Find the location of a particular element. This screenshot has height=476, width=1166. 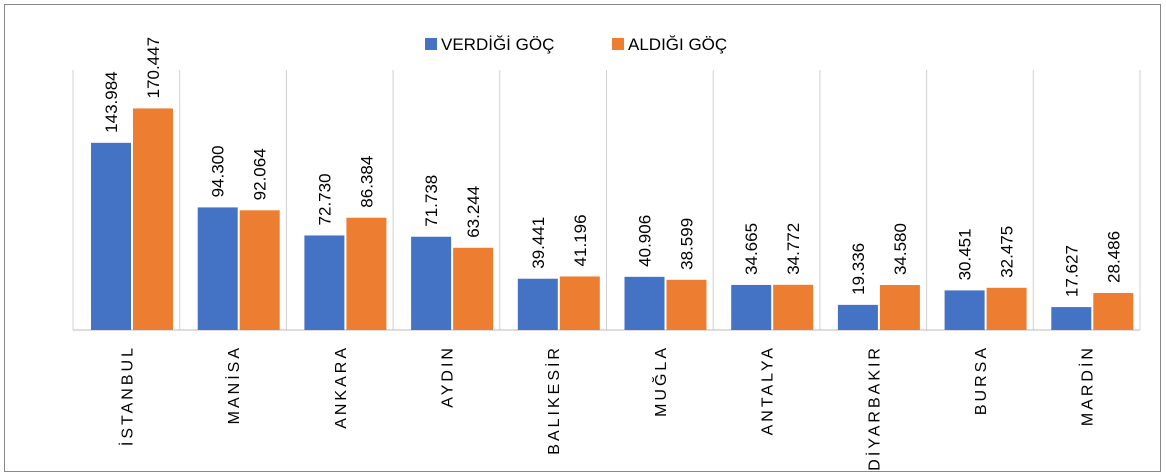

data-label: 38.599 is located at coordinates (687, 244).